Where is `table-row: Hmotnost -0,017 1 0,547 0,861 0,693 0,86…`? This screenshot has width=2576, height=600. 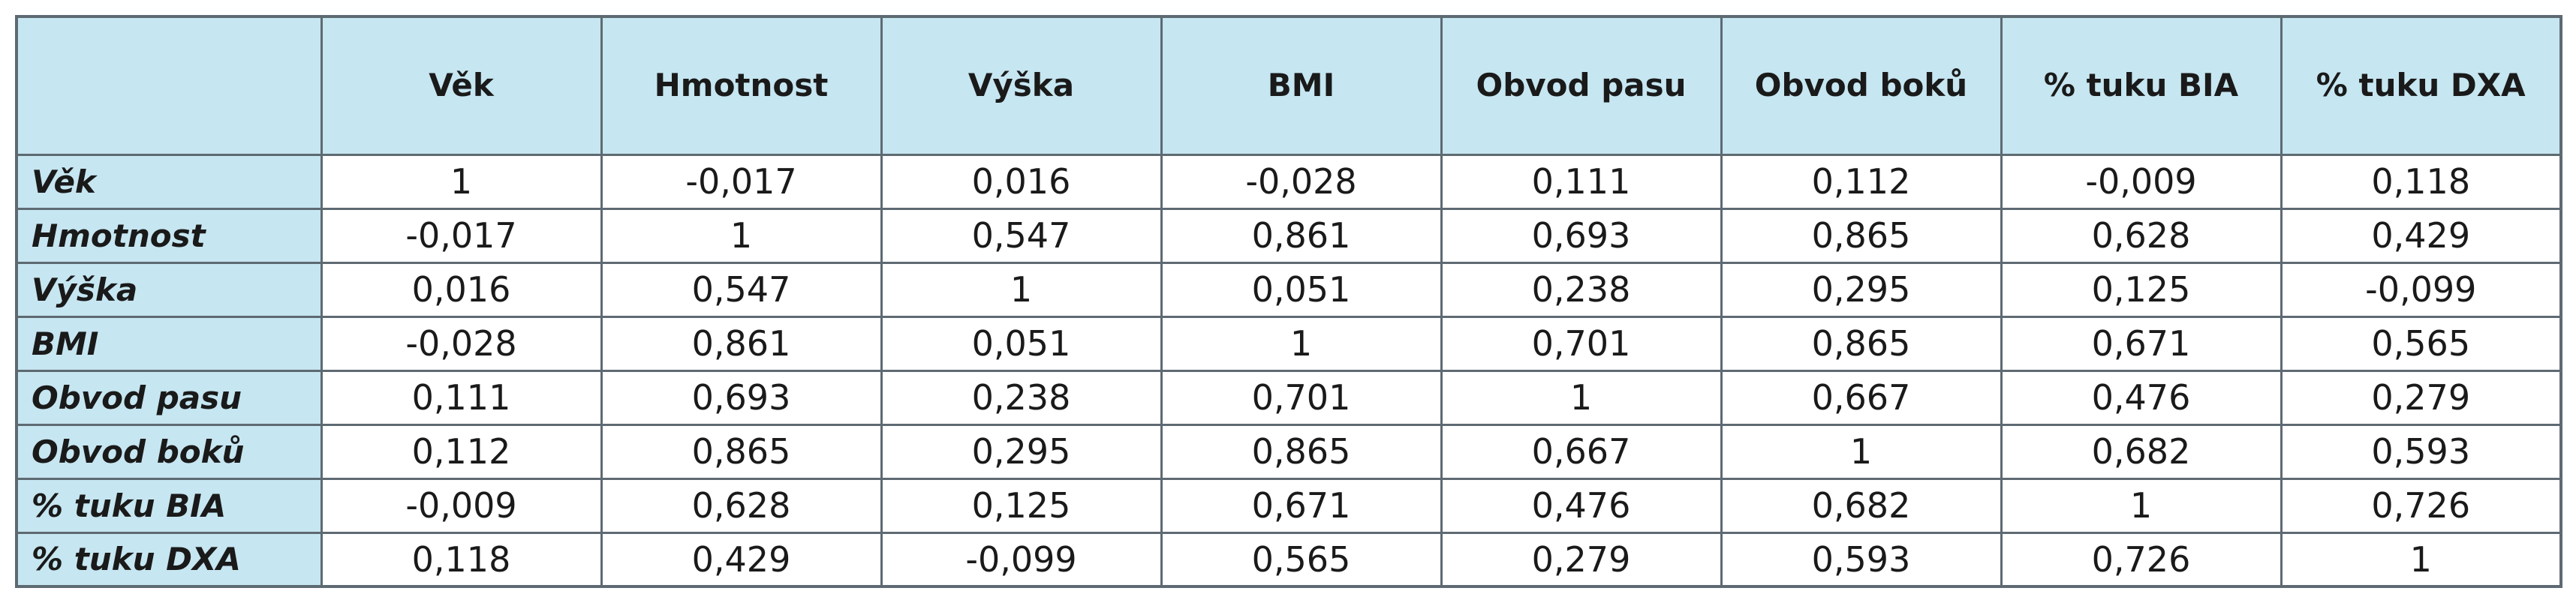 table-row: Hmotnost -0,017 1 0,547 0,861 0,693 0,86… is located at coordinates (1288, 235).